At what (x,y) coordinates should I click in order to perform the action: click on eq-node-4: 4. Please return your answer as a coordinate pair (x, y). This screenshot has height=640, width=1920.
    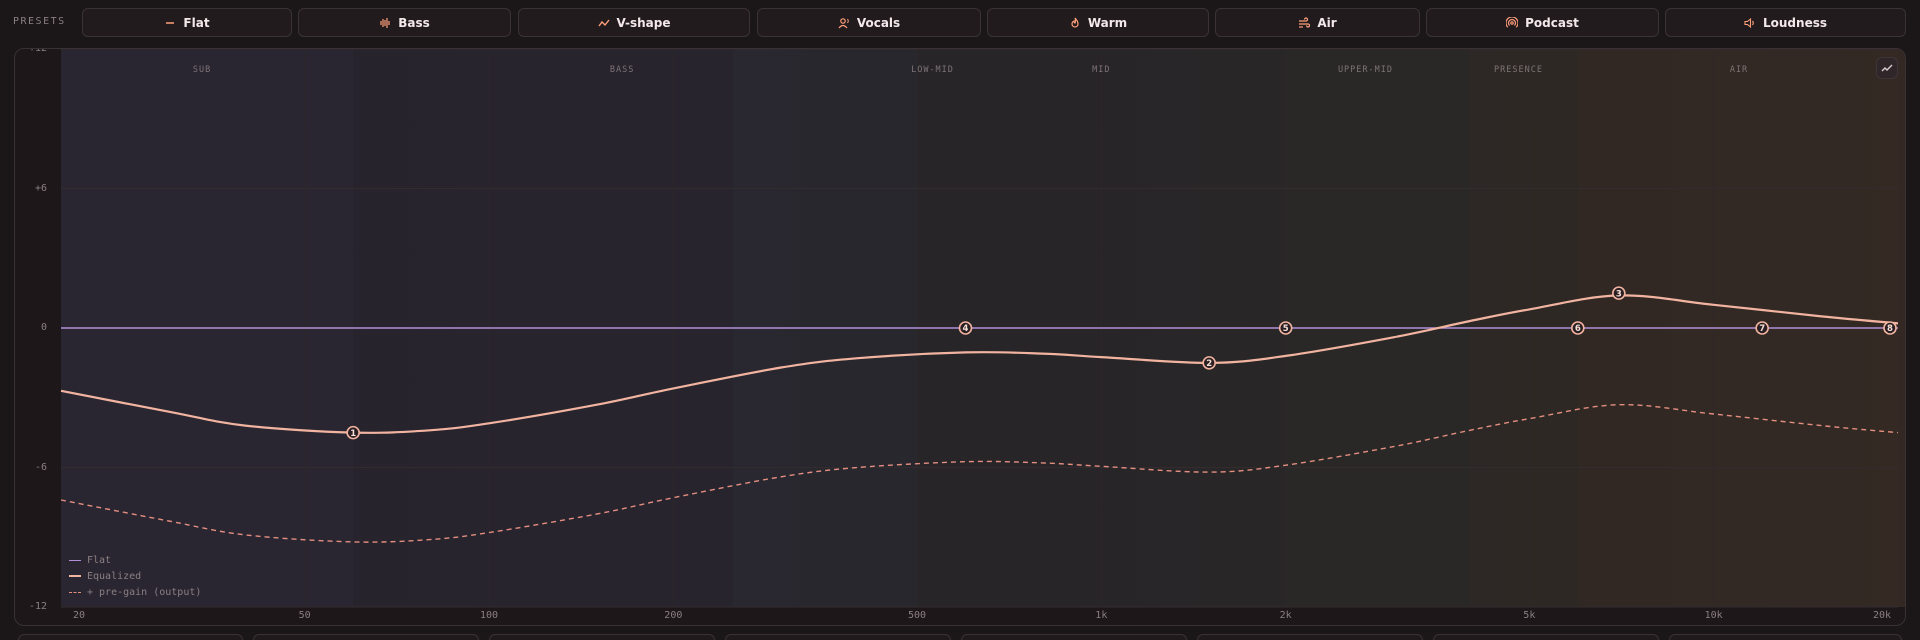
    Looking at the image, I should click on (965, 328).